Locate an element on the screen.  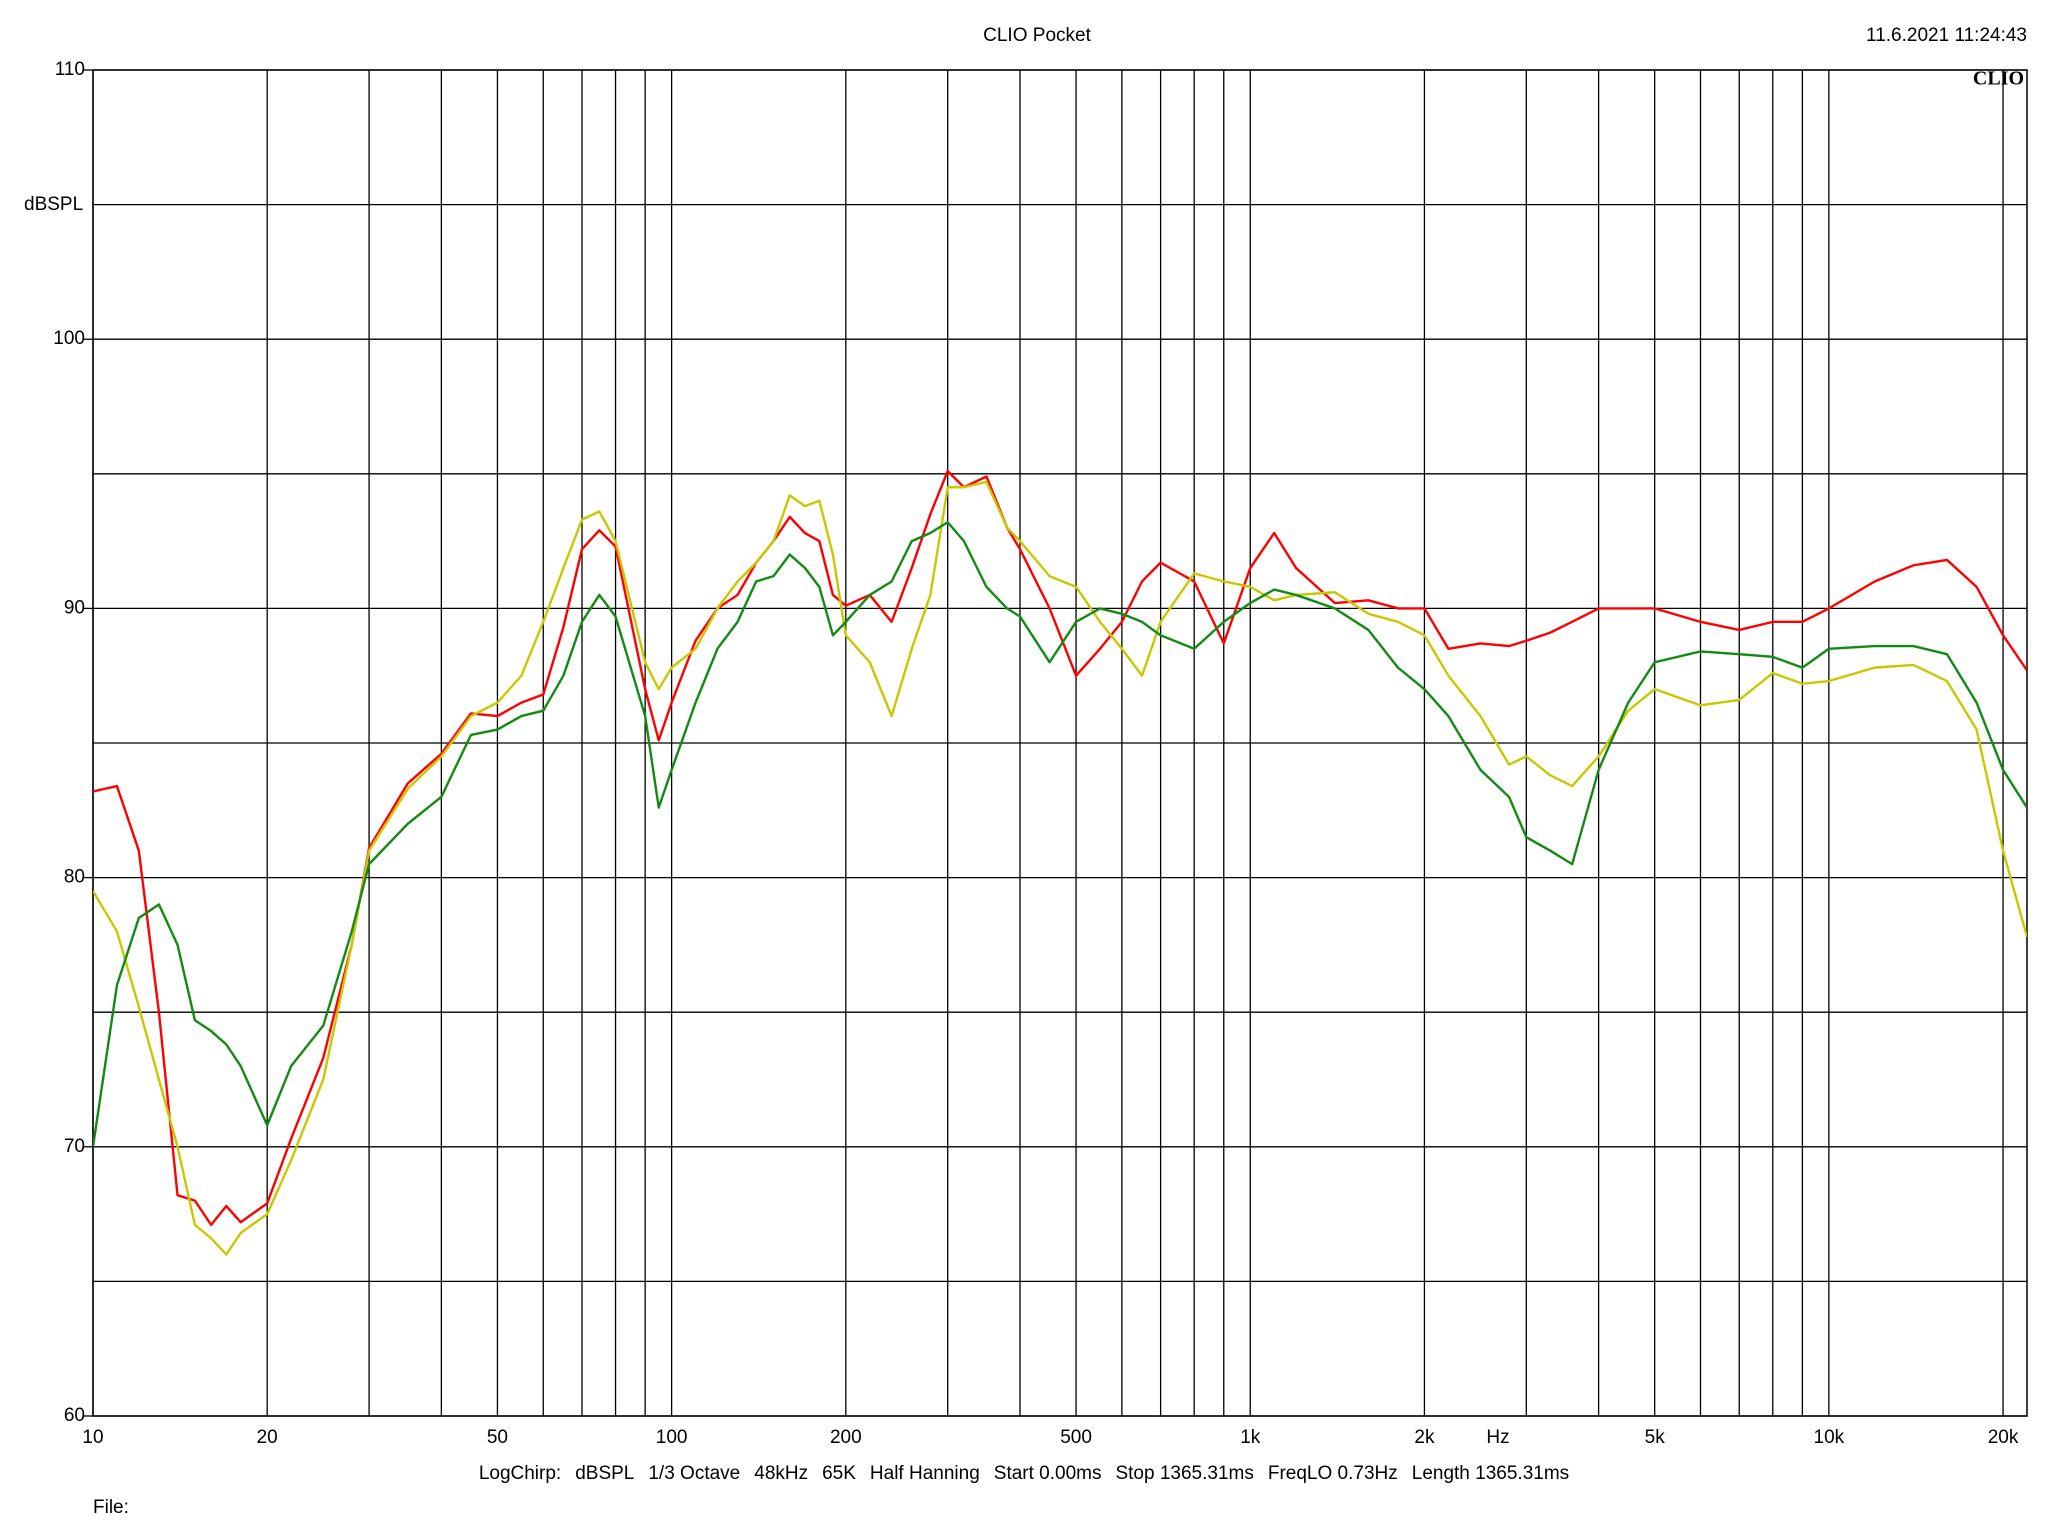
y-tick-label: 110 is located at coordinates (70, 69).